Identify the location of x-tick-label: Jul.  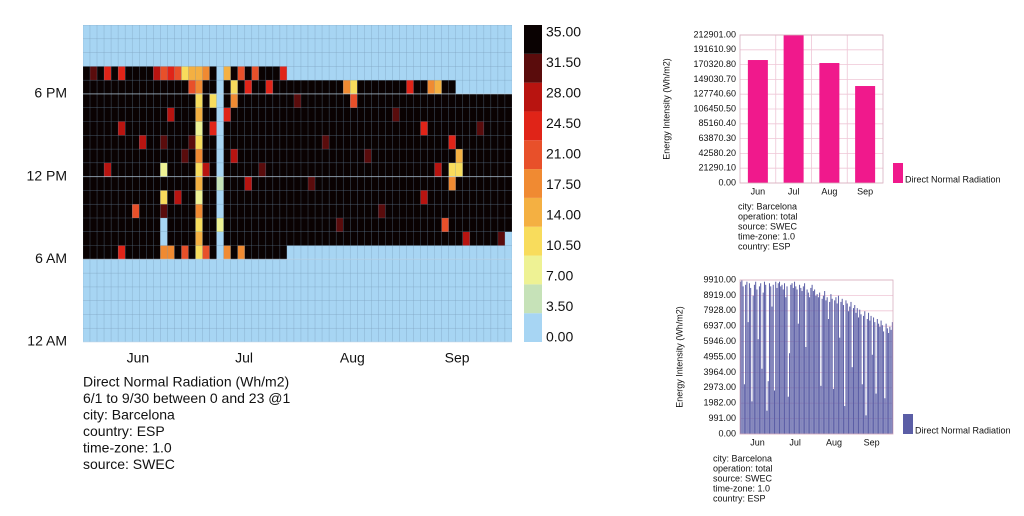
(794, 191).